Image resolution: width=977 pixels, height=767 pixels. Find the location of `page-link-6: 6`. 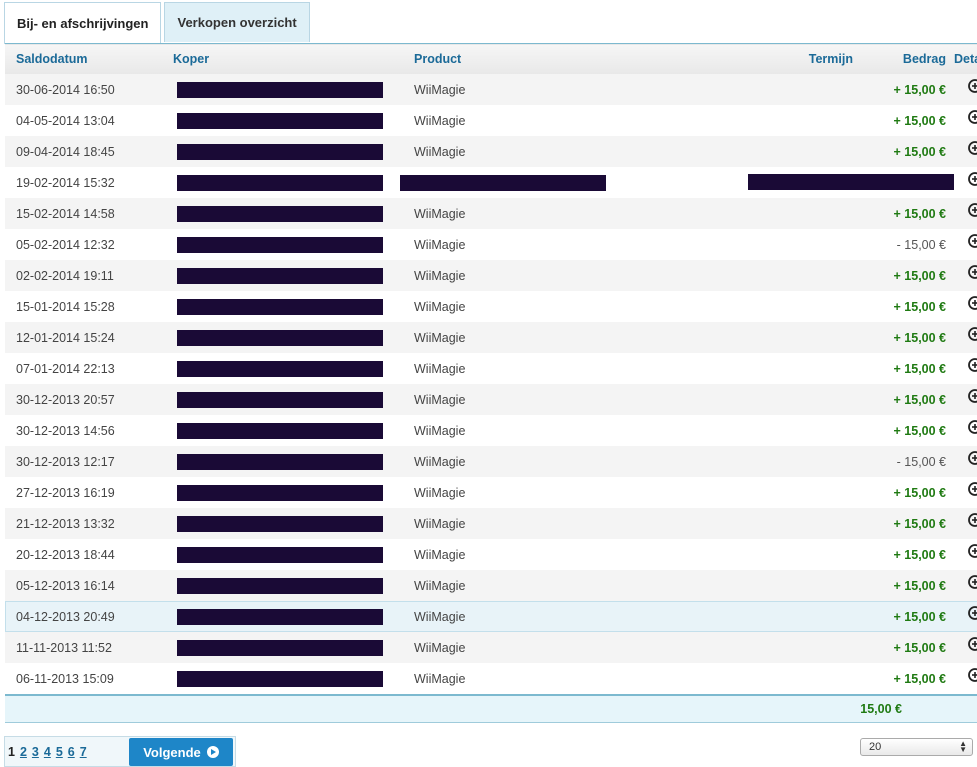

page-link-6: 6 is located at coordinates (71, 751).